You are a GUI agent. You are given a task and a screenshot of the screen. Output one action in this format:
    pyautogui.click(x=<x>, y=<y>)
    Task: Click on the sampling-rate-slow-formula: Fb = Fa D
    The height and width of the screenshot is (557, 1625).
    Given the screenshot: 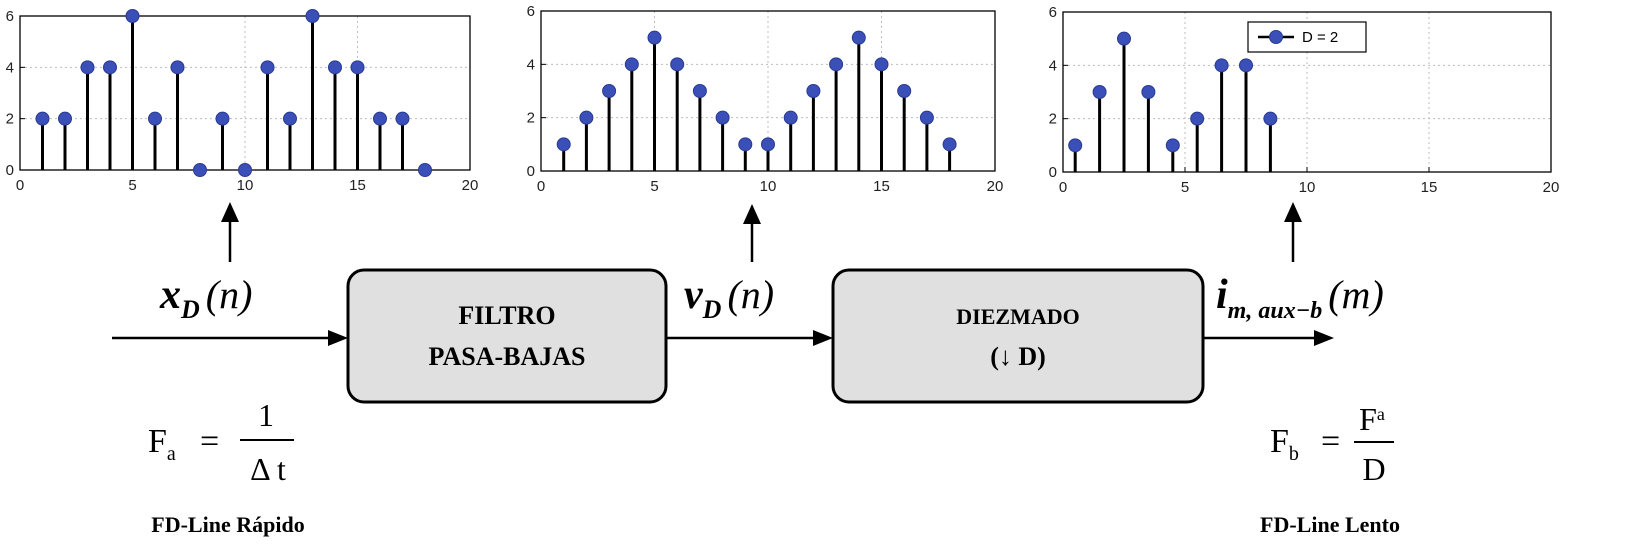 What is the action you would take?
    pyautogui.click(x=1332, y=444)
    